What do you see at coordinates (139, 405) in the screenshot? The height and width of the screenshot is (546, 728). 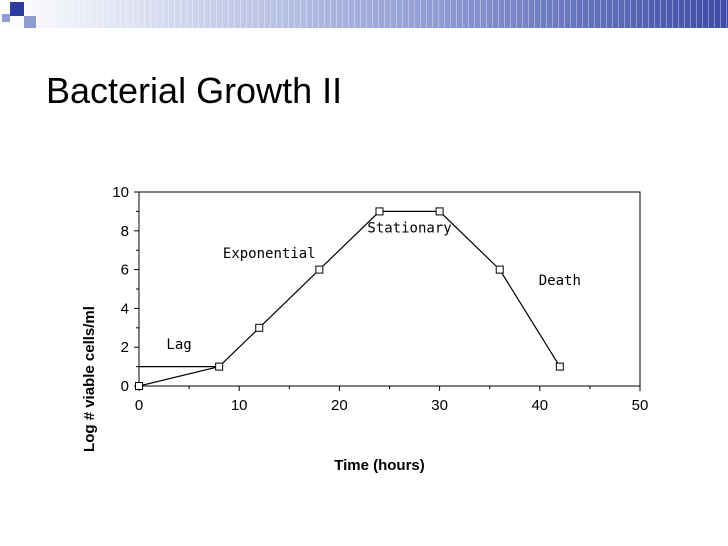 I see `x-tick-label: 0` at bounding box center [139, 405].